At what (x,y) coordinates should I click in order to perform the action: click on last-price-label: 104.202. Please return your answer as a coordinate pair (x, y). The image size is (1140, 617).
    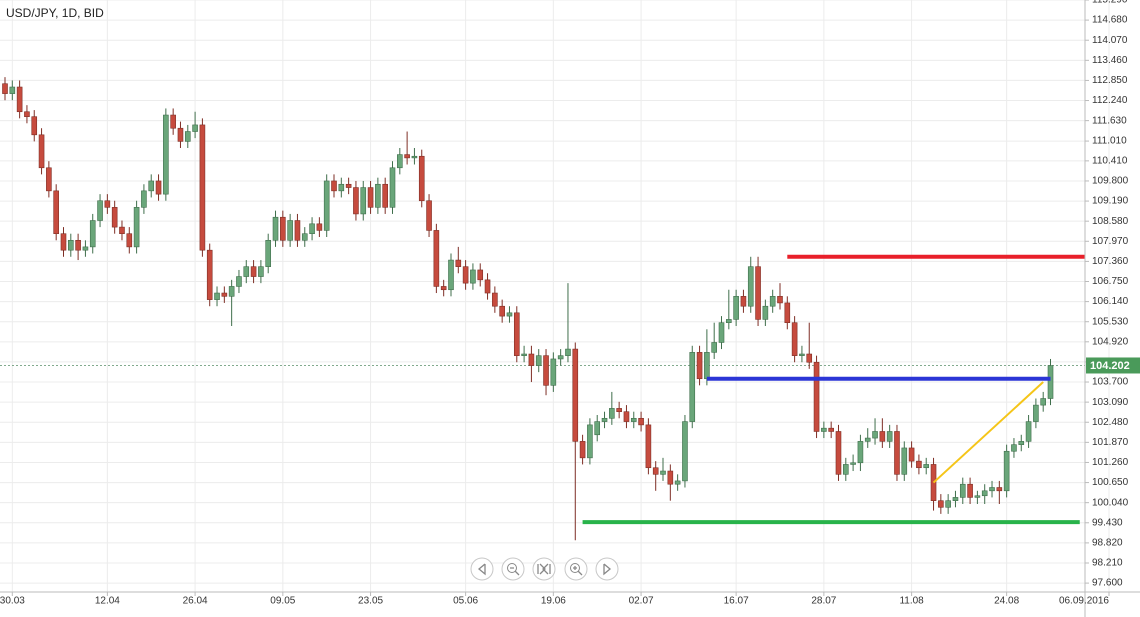
    Looking at the image, I should click on (1110, 366).